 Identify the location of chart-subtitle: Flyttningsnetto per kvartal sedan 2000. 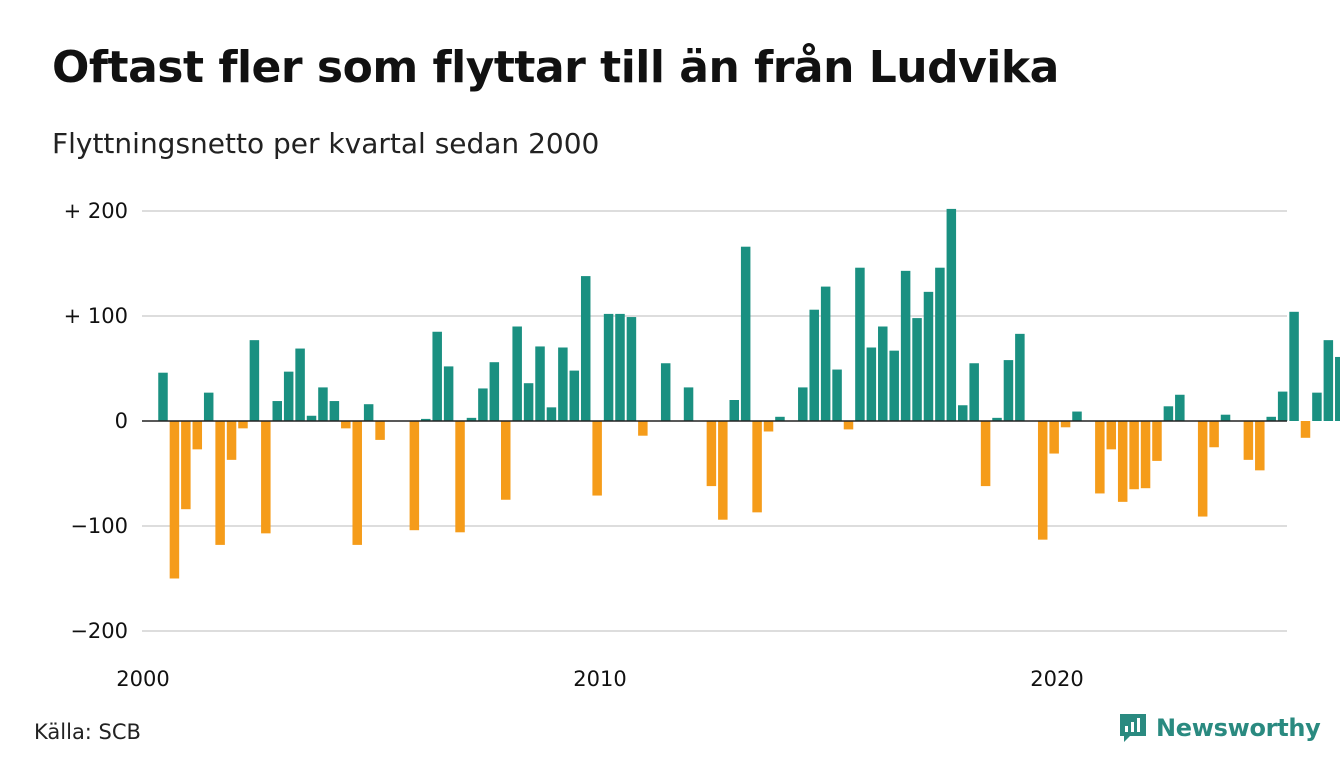
(326, 143).